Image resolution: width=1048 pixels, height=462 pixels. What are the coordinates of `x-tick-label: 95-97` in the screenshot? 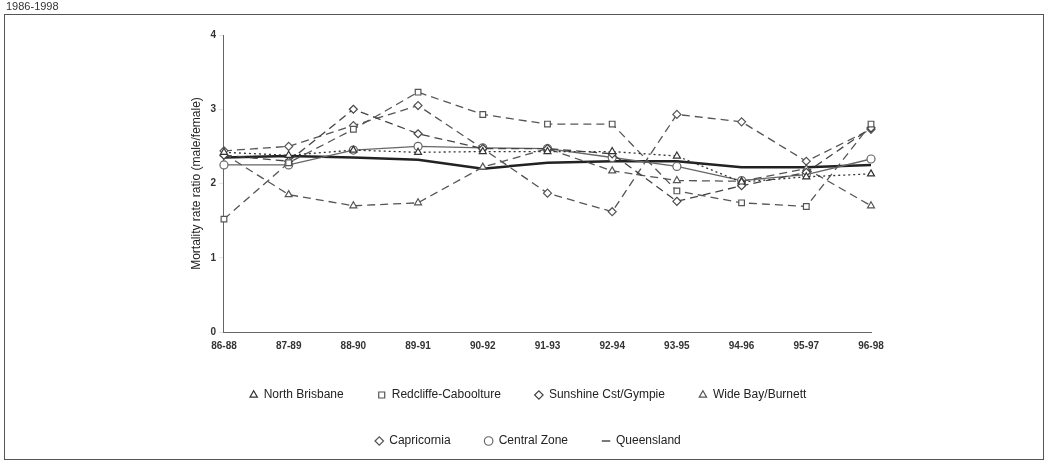 It's located at (806, 345).